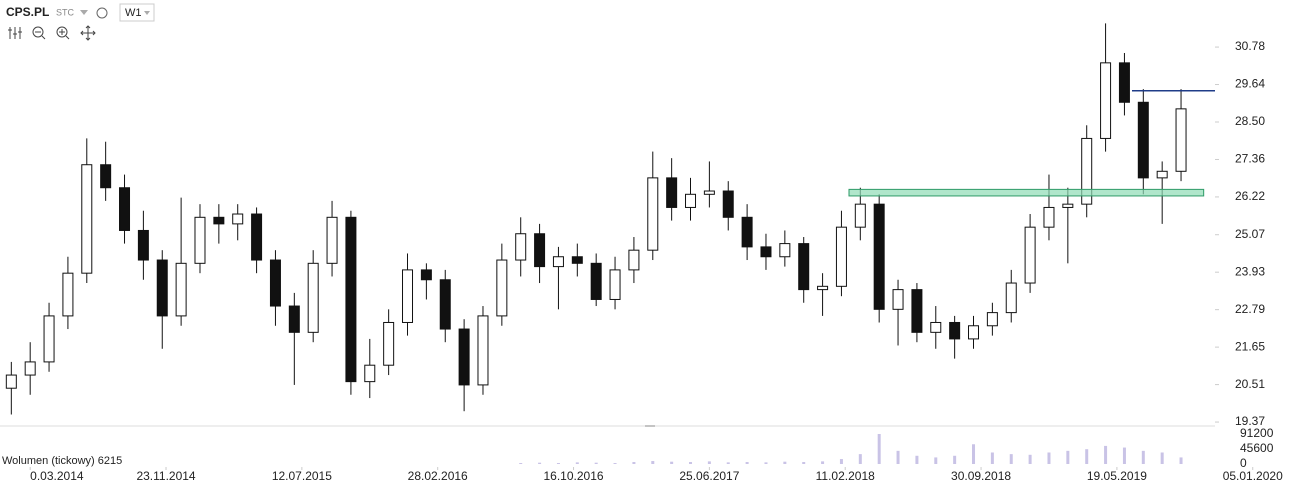 The image size is (1289, 496). What do you see at coordinates (38, 32) in the screenshot?
I see `zoom-out` at bounding box center [38, 32].